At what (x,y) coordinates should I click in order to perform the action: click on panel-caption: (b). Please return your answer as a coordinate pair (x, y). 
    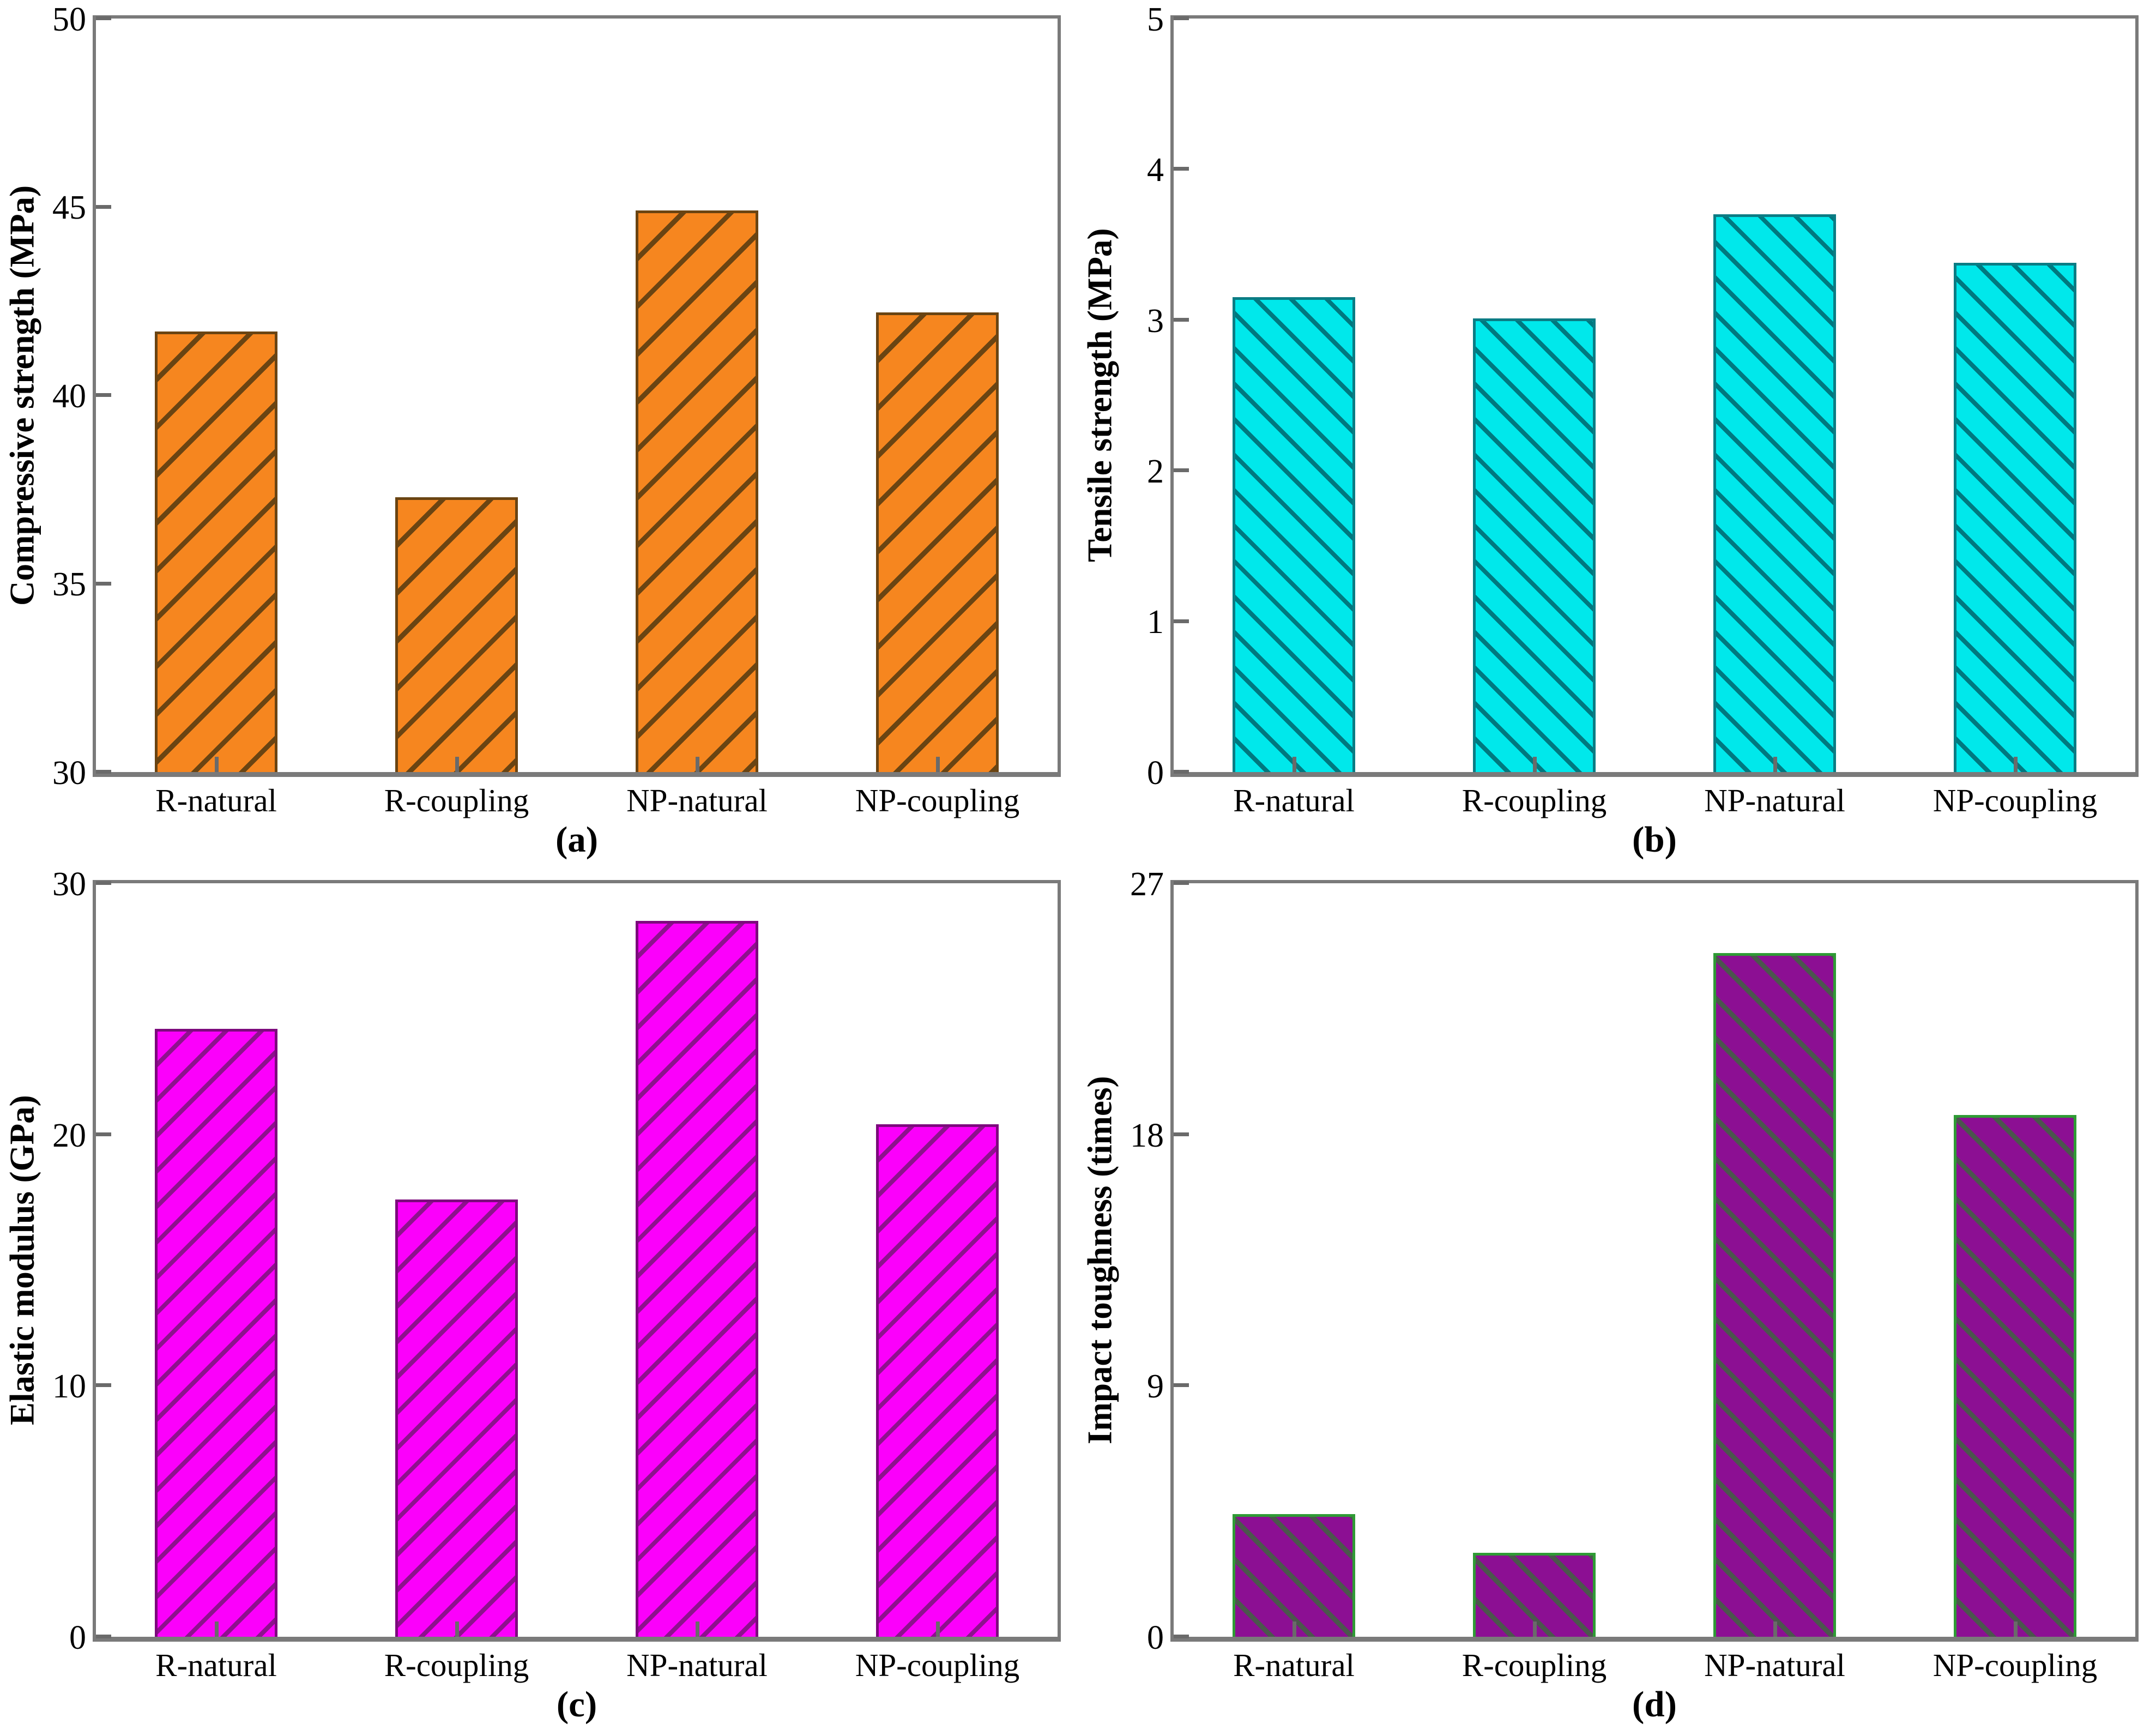
    Looking at the image, I should click on (1655, 839).